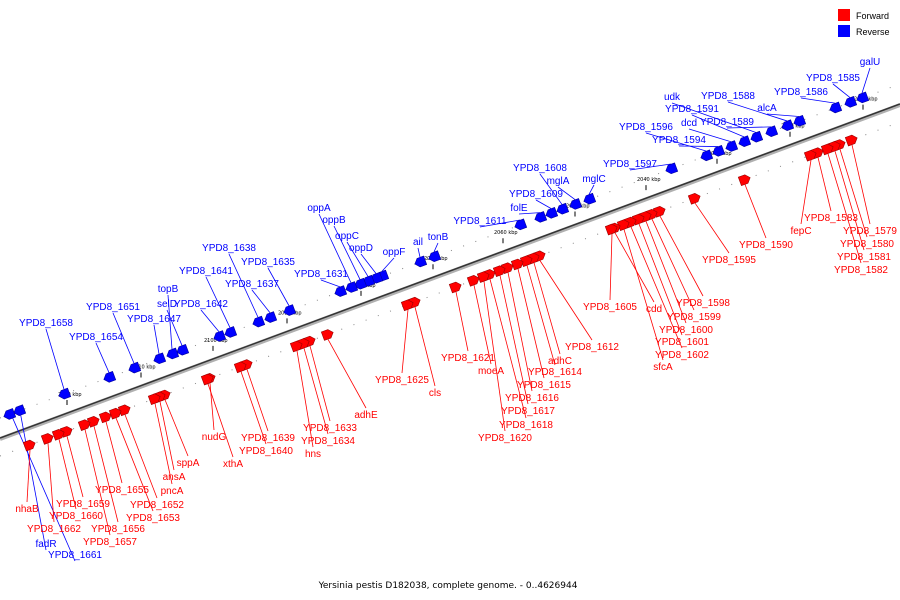 The image size is (900, 600). I want to click on gene-label-nhab: nhaB, so click(27, 509).